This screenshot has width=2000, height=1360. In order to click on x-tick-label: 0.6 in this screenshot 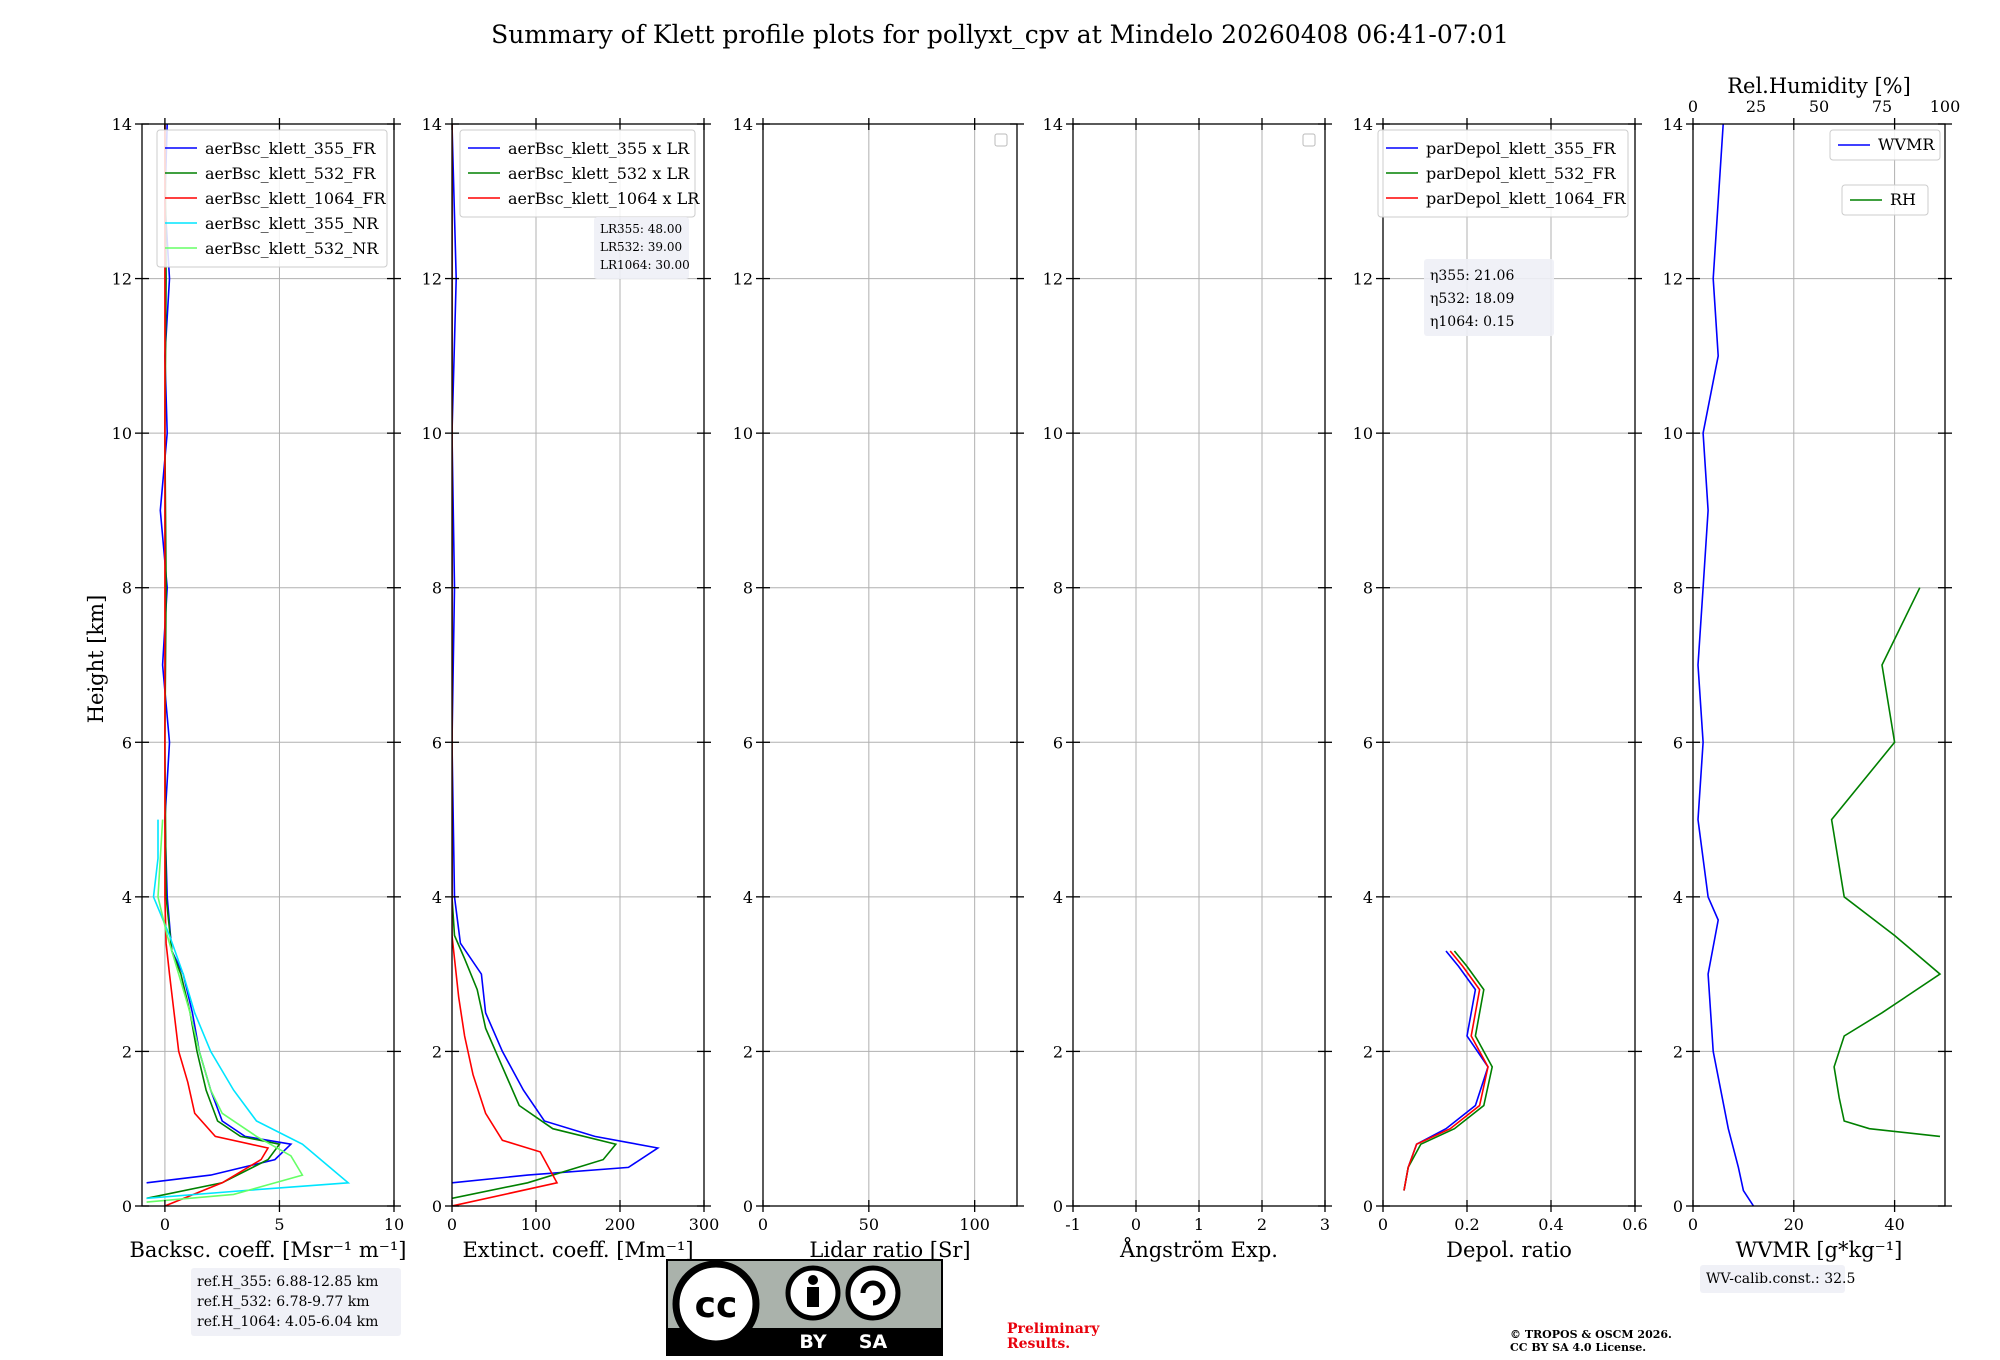, I will do `click(1634, 1224)`.